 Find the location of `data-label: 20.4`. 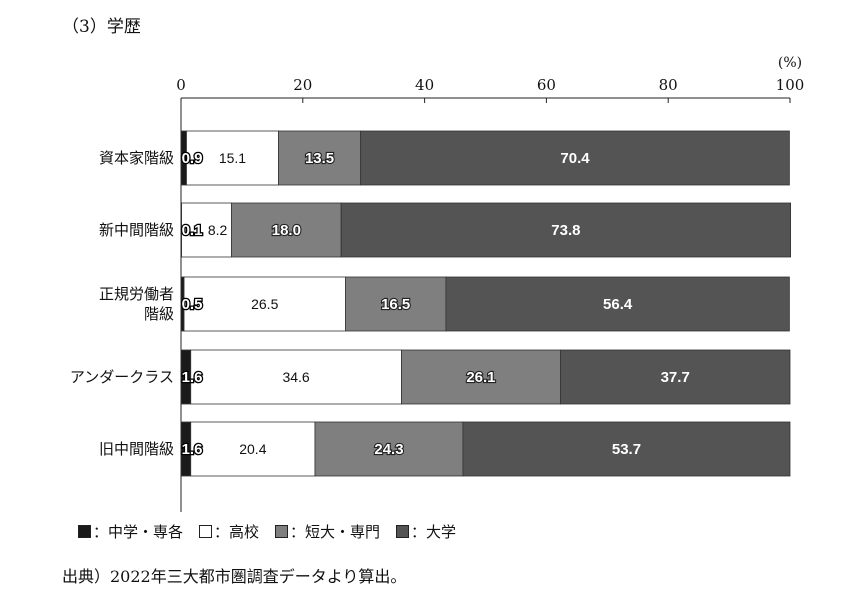

data-label: 20.4 is located at coordinates (252, 449).